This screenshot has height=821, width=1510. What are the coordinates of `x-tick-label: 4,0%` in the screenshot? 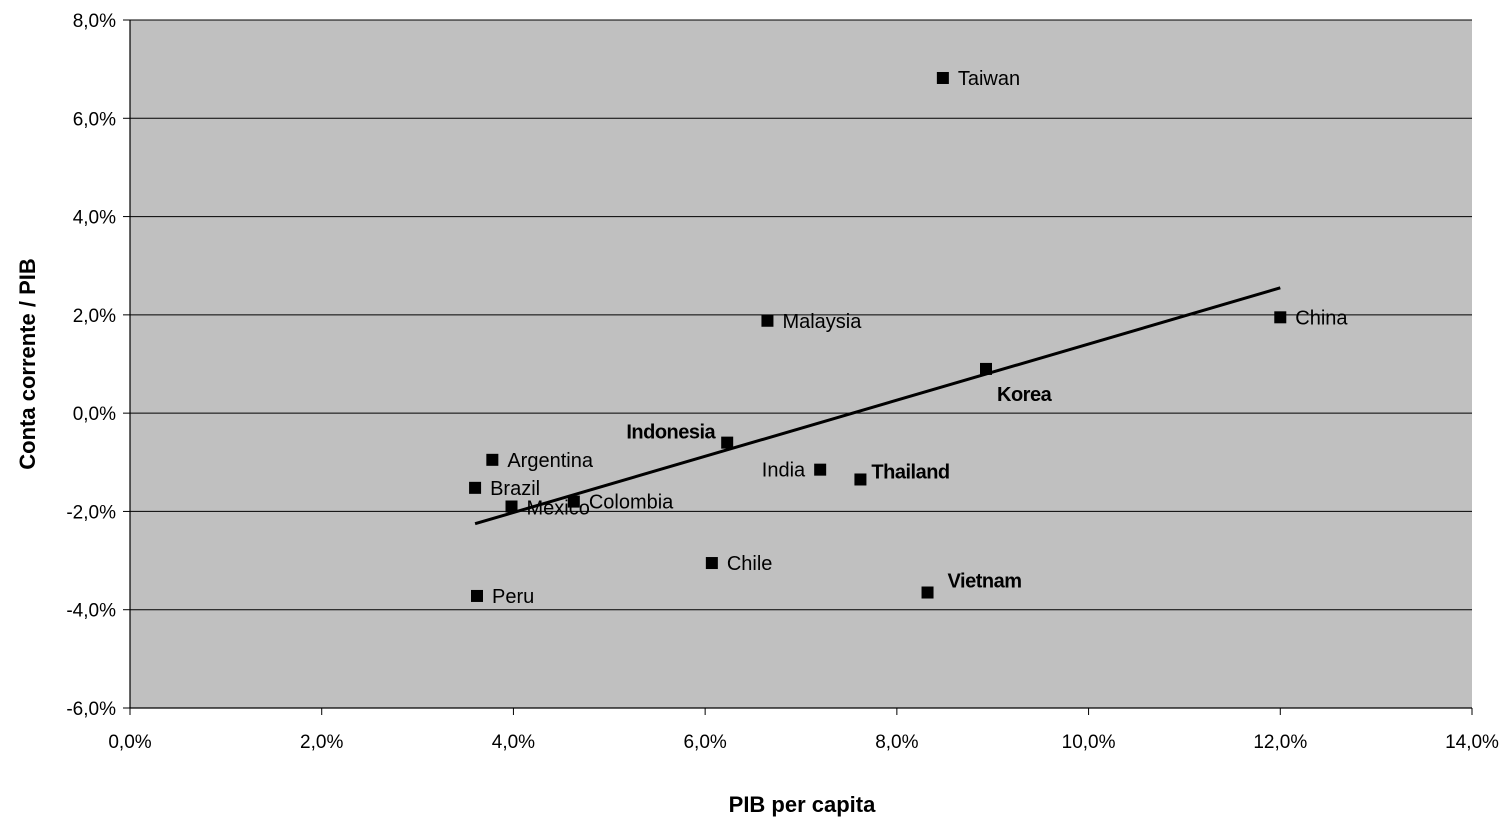 It's located at (513, 742).